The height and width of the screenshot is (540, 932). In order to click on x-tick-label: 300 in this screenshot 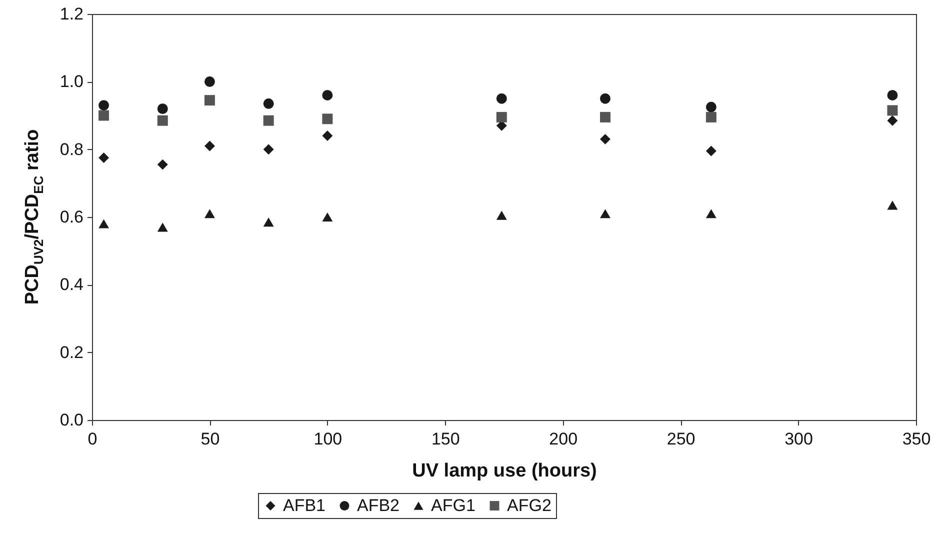, I will do `click(798, 439)`.